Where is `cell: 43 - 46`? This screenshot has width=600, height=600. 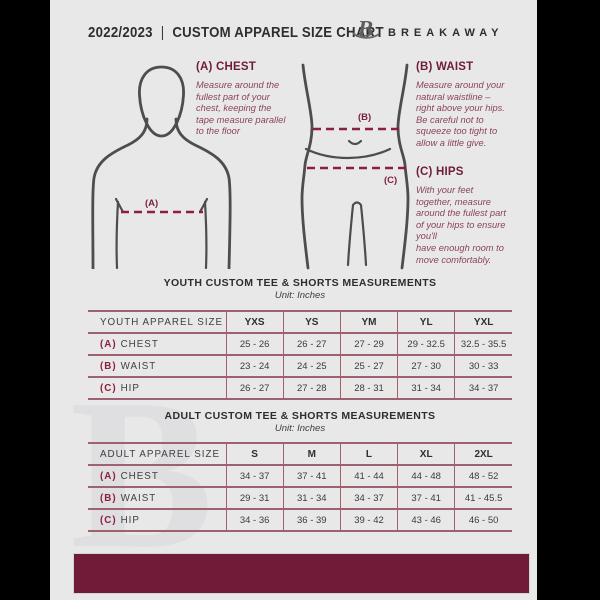 cell: 43 - 46 is located at coordinates (426, 520).